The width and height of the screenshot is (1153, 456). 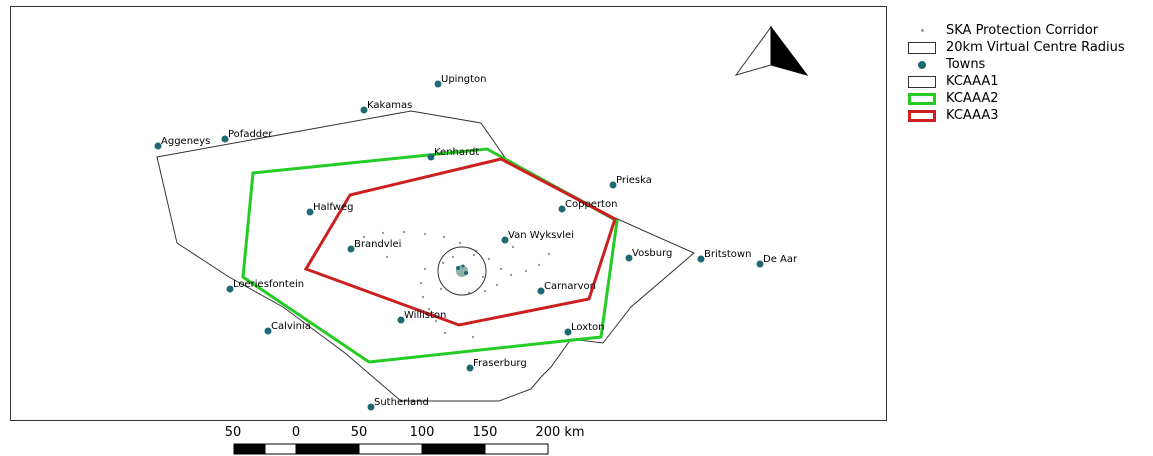 I want to click on virtual-centre-radius, so click(x=462, y=271).